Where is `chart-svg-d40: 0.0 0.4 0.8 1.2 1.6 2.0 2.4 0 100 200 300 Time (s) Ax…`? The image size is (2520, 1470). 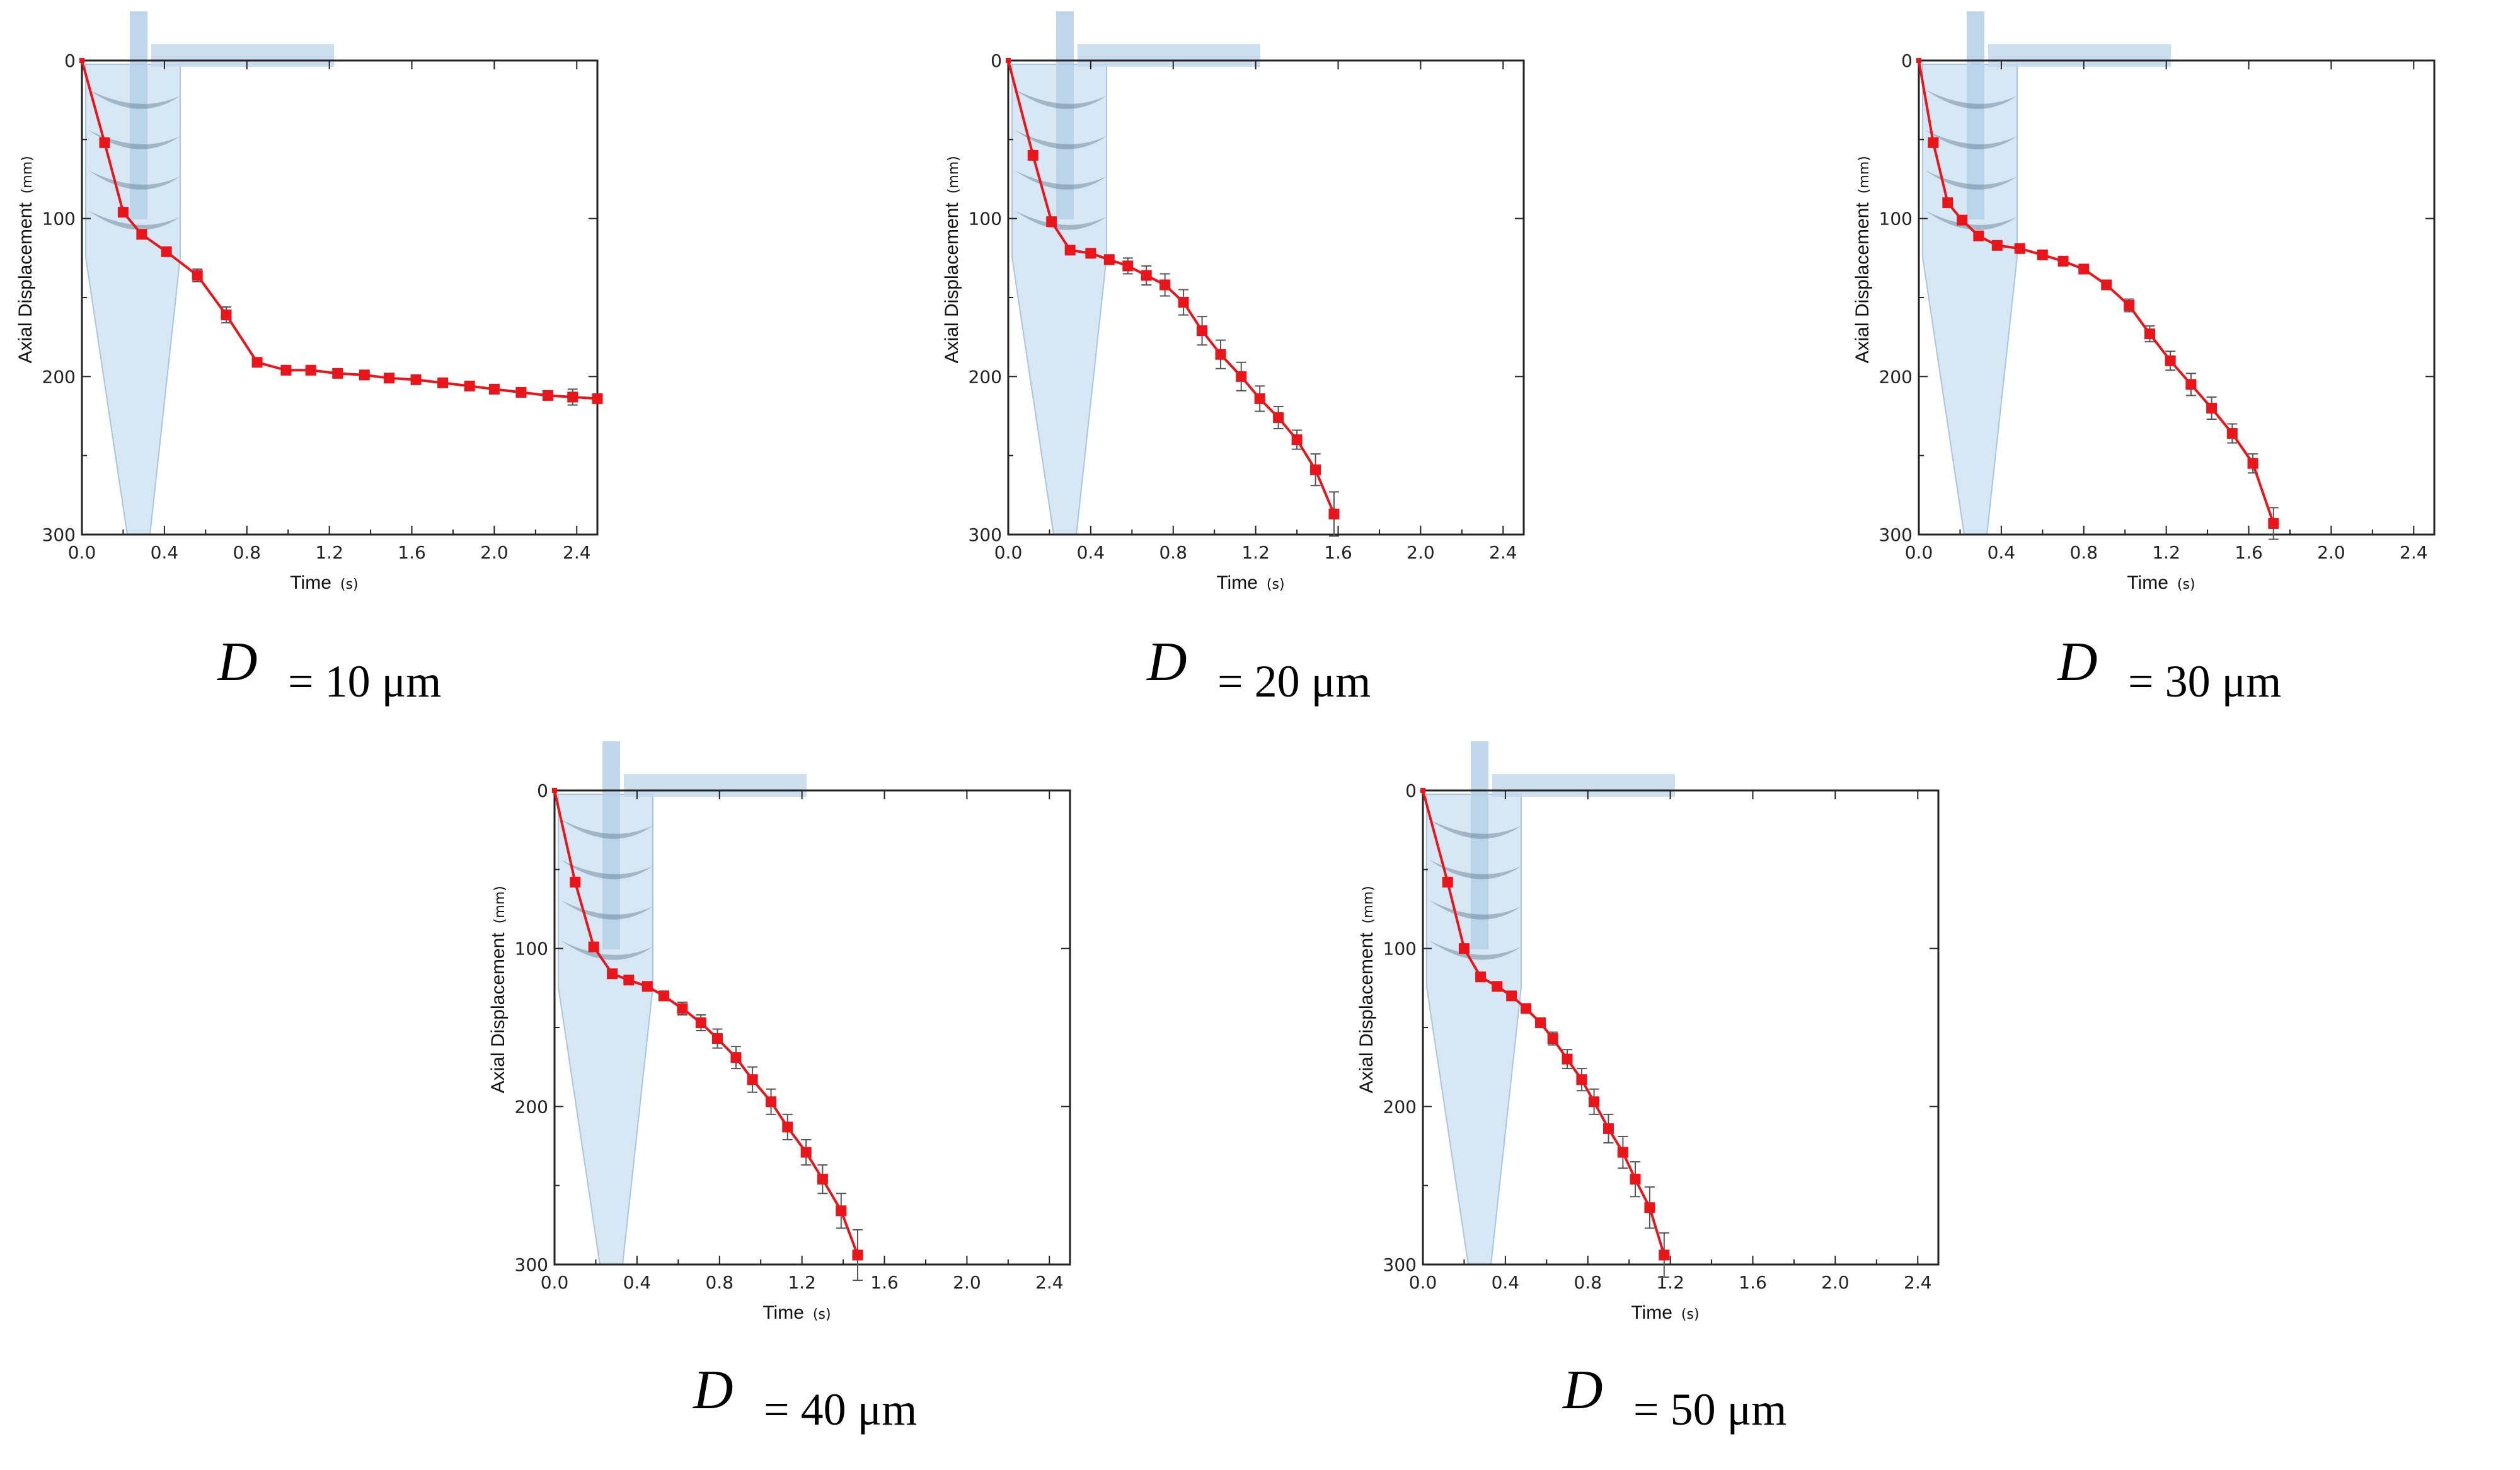
chart-svg-d40: 0.0 0.4 0.8 1.2 1.6 2.0 2.4 0 100 200 300 Time (s) Ax… is located at coordinates (779, 1032).